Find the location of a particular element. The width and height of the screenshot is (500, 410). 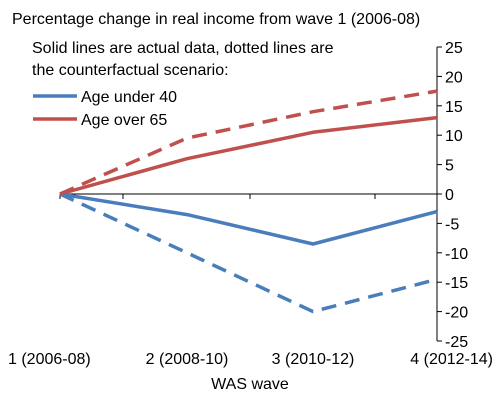

x-tick-label: 2 (2008-10) is located at coordinates (187, 359).